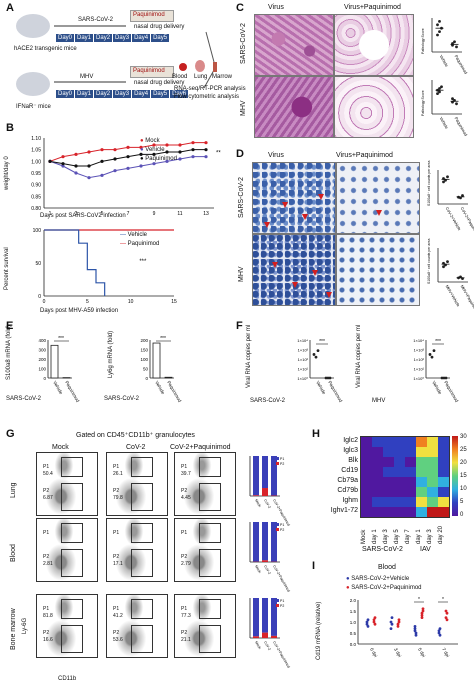 The image size is (474, 686). I want to click on y-tick-label: 0.95, so click(36, 174).